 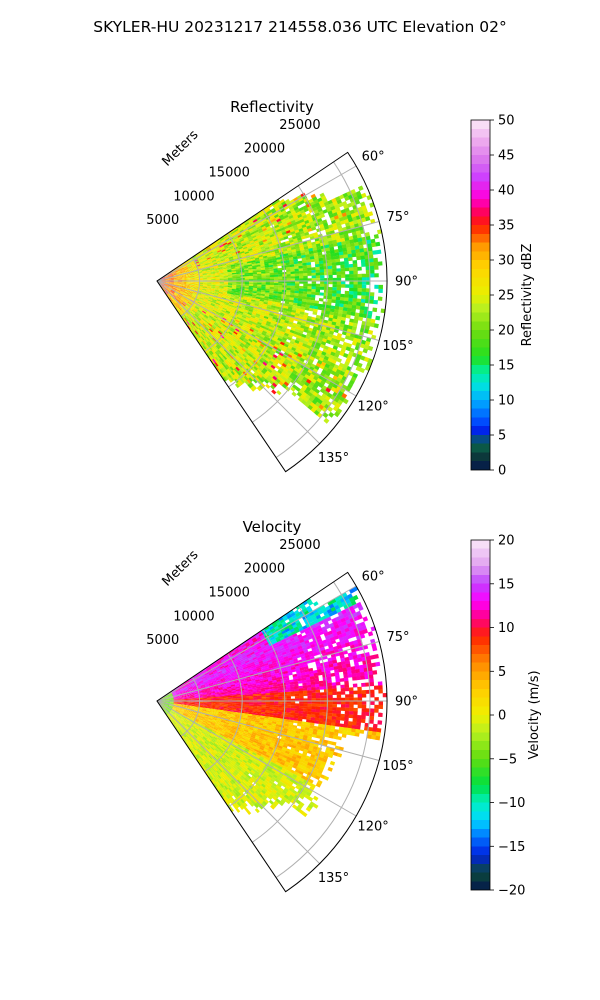 What do you see at coordinates (272, 312) in the screenshot?
I see `reflectivity-sector-frame` at bounding box center [272, 312].